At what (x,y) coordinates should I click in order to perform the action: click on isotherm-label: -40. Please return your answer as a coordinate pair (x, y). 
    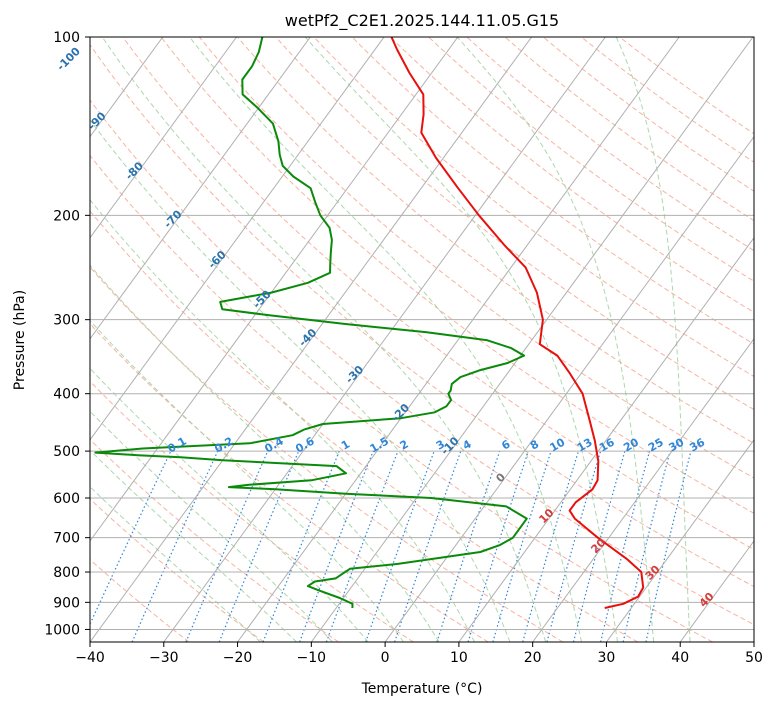
    Looking at the image, I should click on (307, 337).